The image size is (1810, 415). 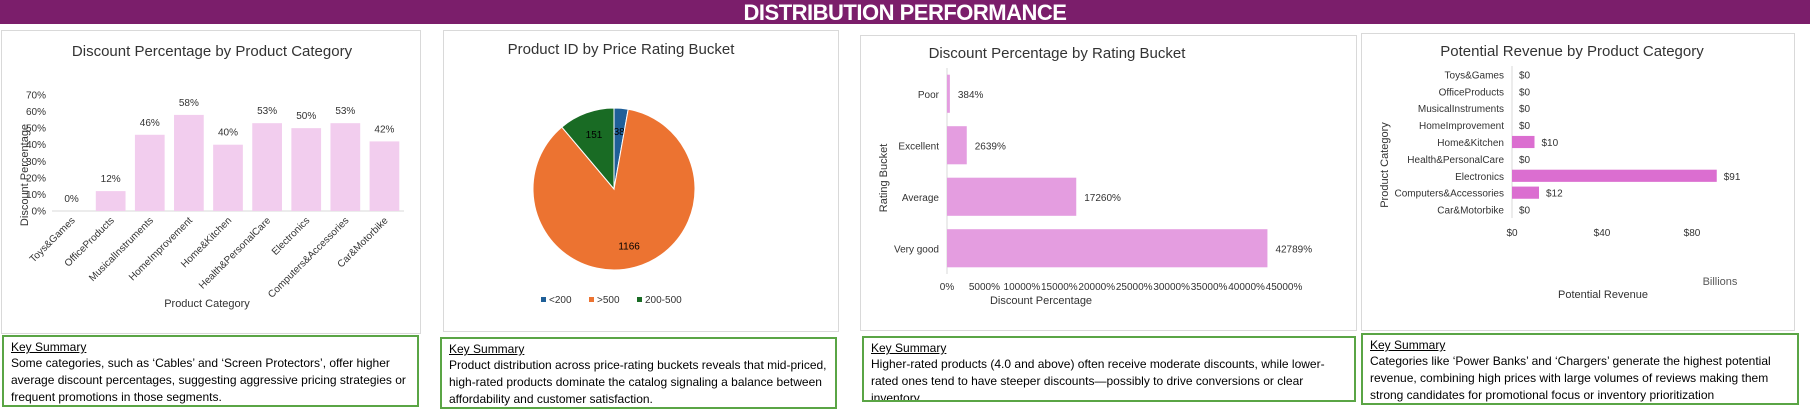 I want to click on data-label: 58%, so click(x=189, y=103).